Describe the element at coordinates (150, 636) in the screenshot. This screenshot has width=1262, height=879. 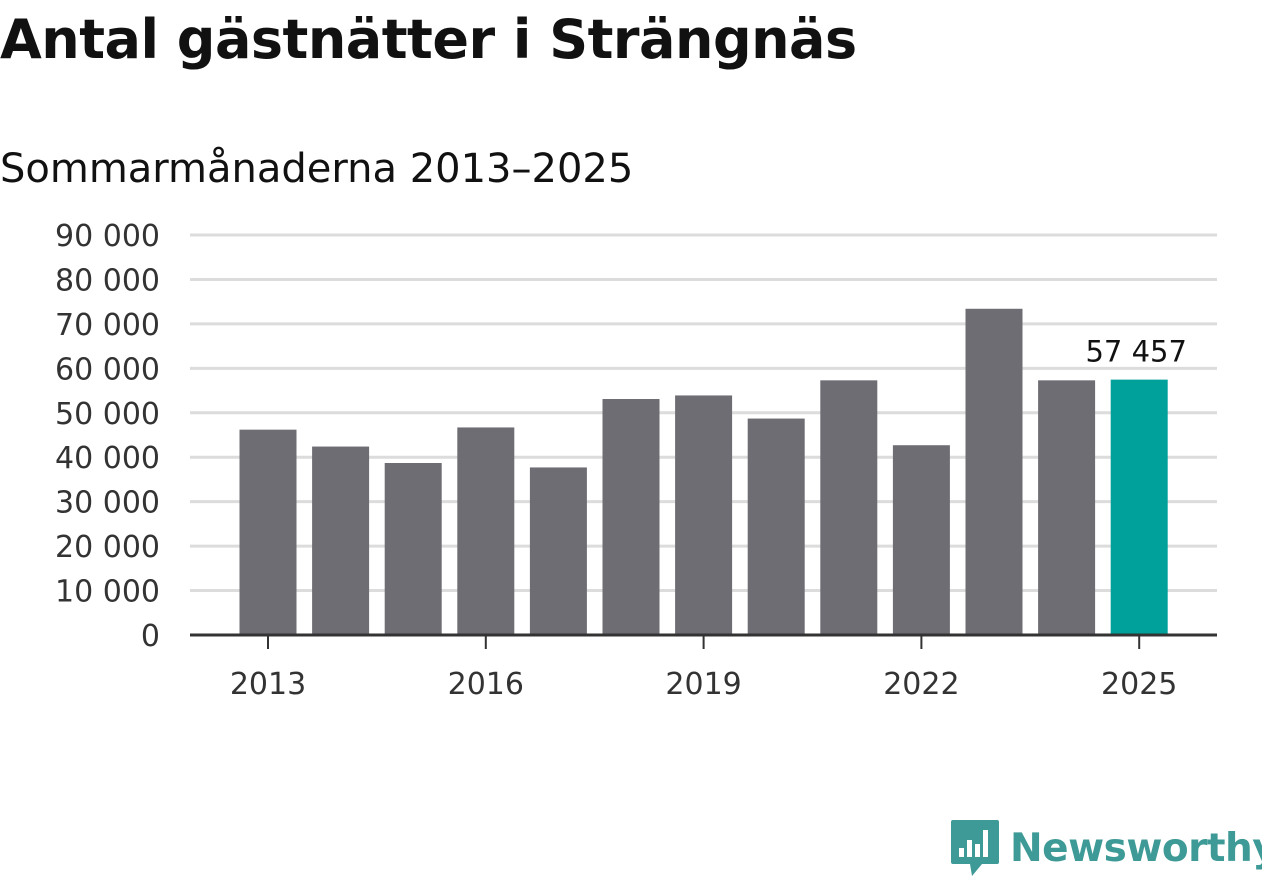
I see `y-tick-label: 0` at that location.